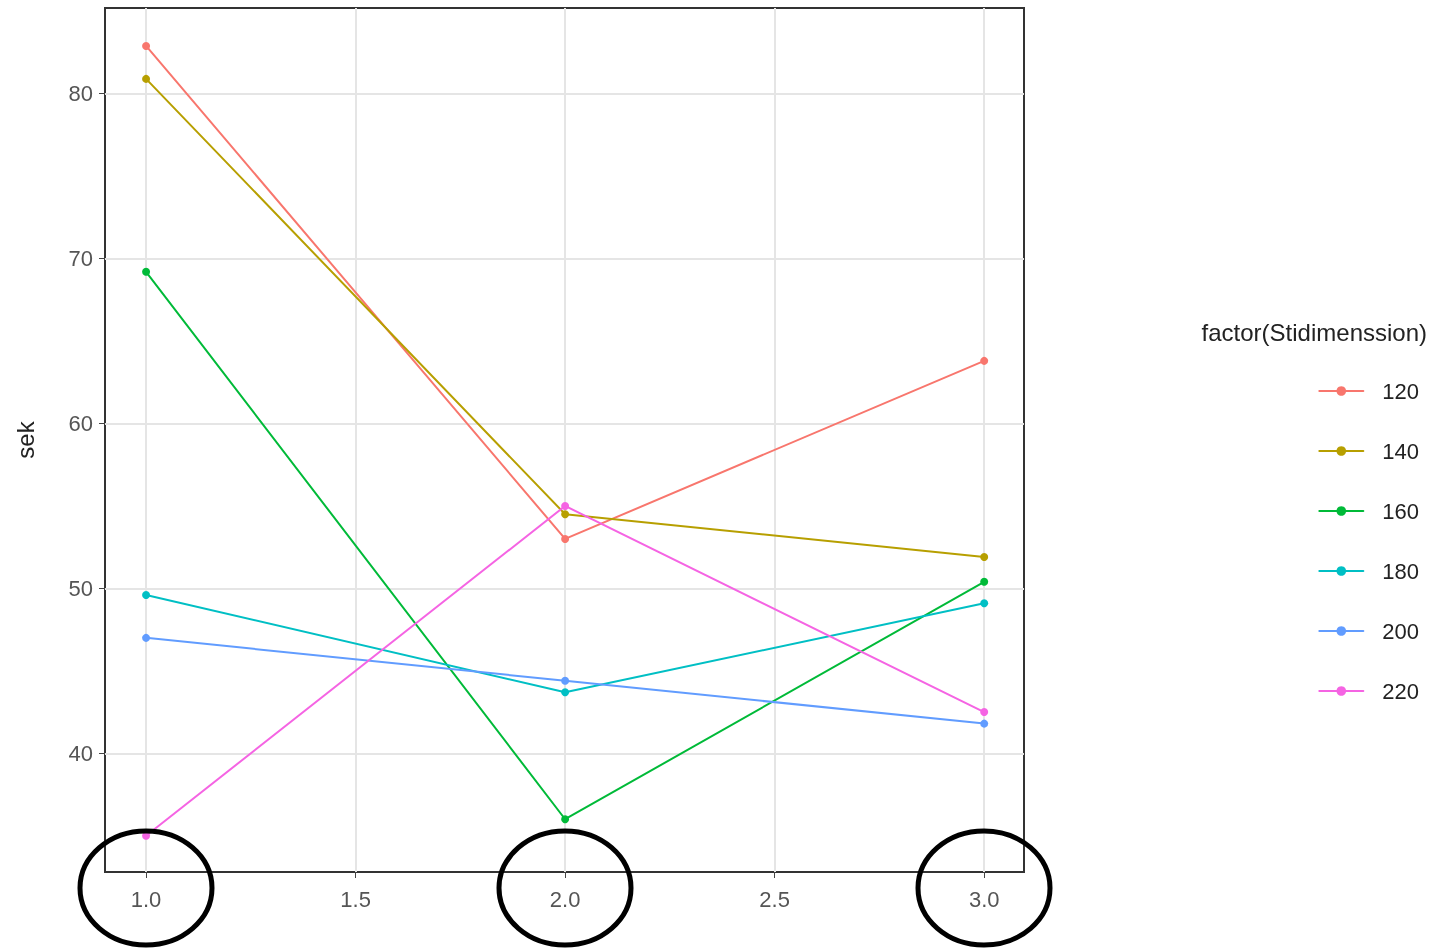 This screenshot has height=949, width=1449. I want to click on legend-label: 180, so click(1401, 571).